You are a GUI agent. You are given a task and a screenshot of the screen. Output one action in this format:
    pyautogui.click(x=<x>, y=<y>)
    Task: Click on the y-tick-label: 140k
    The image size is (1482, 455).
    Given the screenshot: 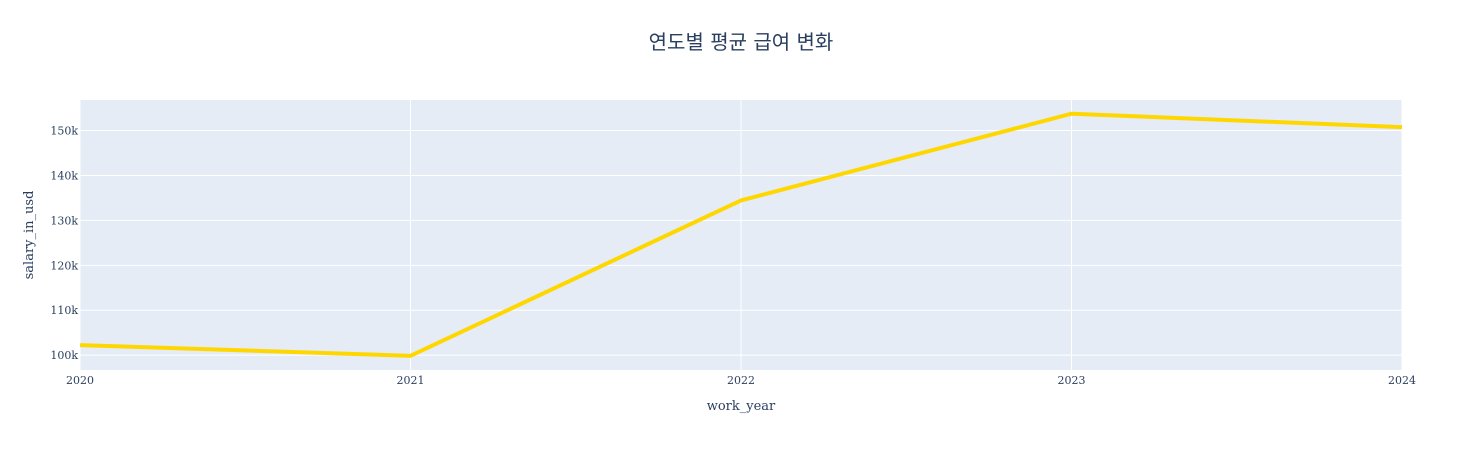 What is the action you would take?
    pyautogui.click(x=64, y=175)
    